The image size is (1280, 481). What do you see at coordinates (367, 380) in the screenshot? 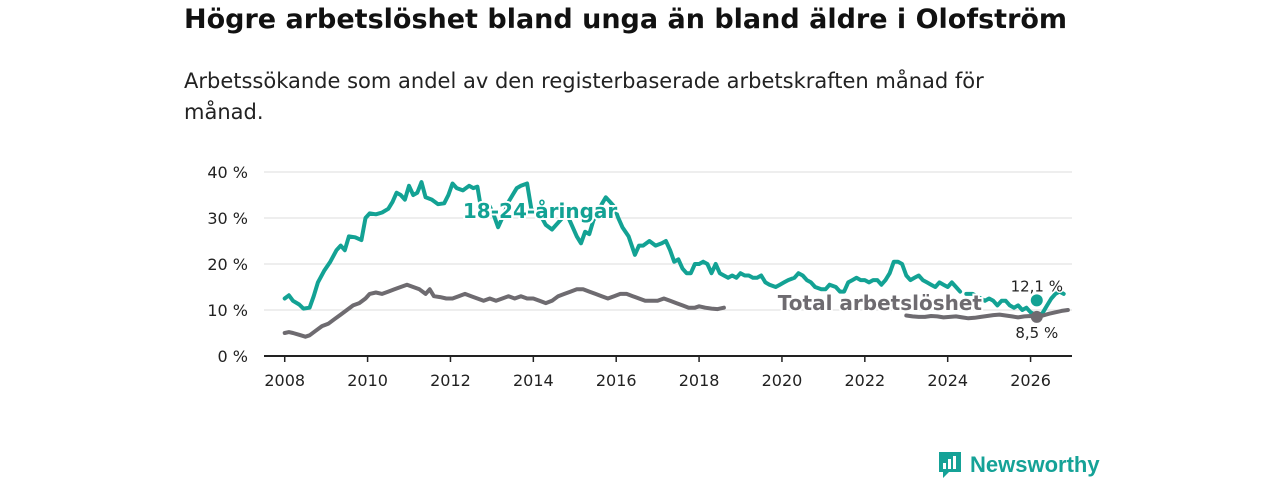
I see `x-tick-label: 2010` at bounding box center [367, 380].